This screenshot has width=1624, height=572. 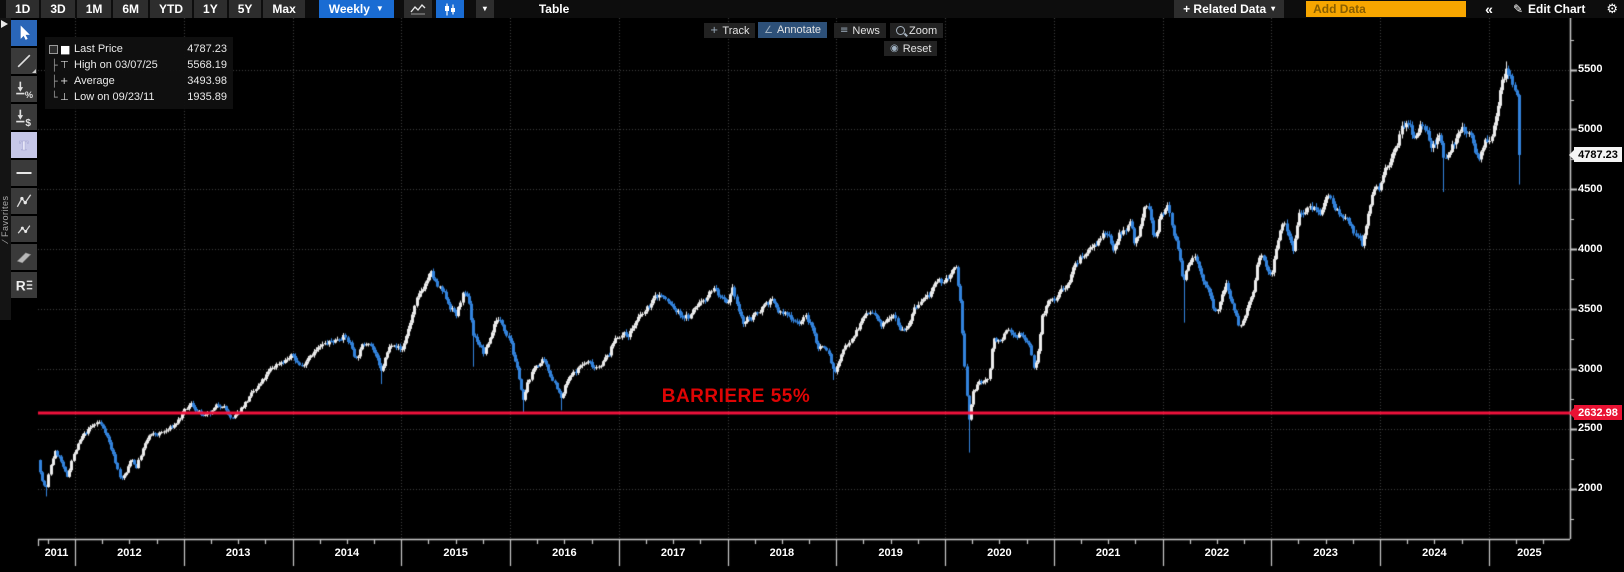 What do you see at coordinates (94, 81) in the screenshot?
I see `legend-label: Average` at bounding box center [94, 81].